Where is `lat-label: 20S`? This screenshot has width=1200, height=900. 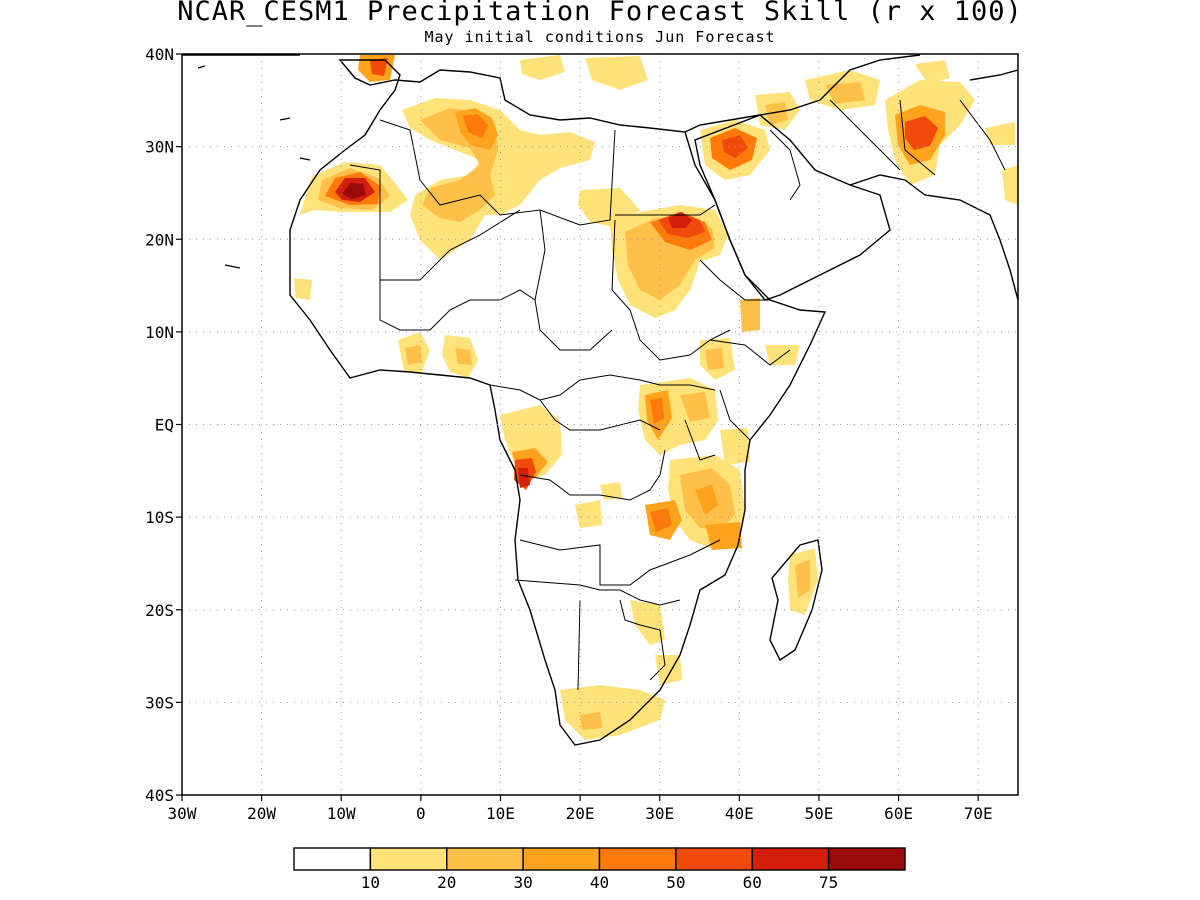 lat-label: 20S is located at coordinates (159, 610).